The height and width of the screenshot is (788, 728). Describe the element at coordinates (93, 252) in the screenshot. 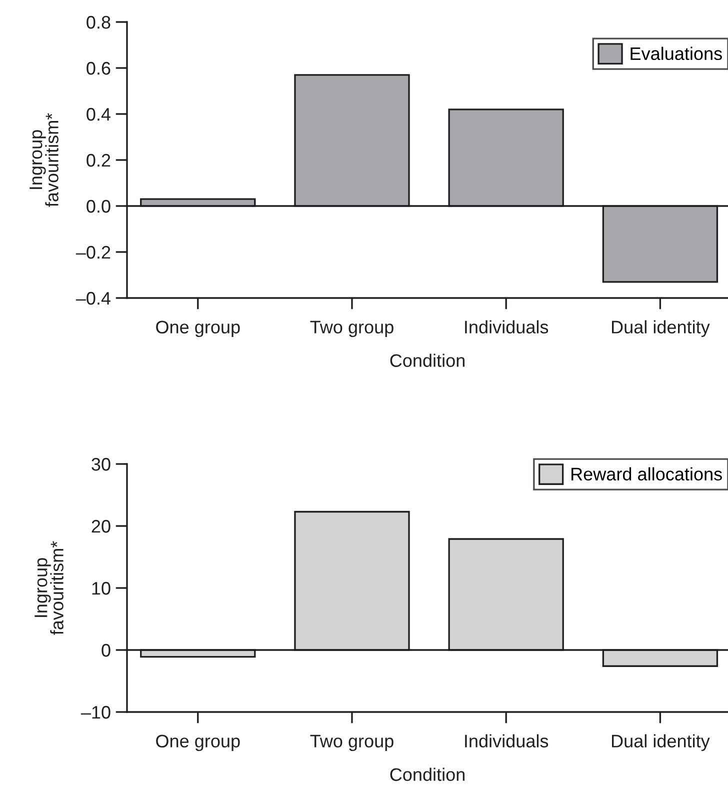

I see `y-tick-label: –0.2` at that location.